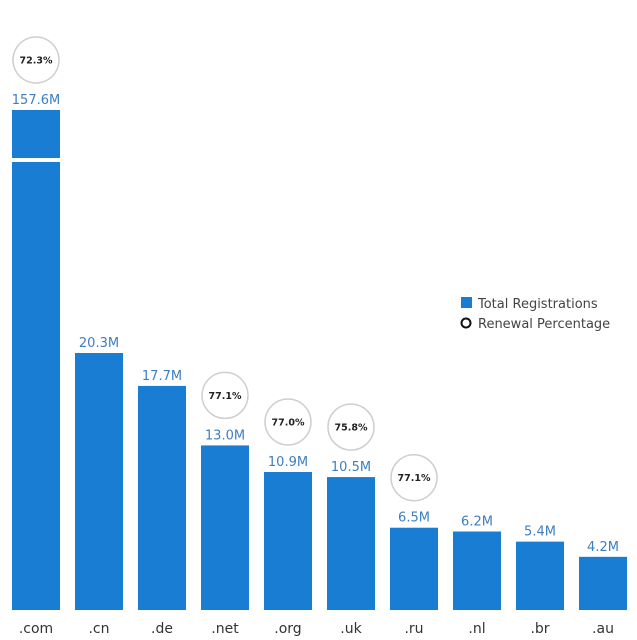  Describe the element at coordinates (36, 134) in the screenshot. I see `bar-com-upper` at that location.